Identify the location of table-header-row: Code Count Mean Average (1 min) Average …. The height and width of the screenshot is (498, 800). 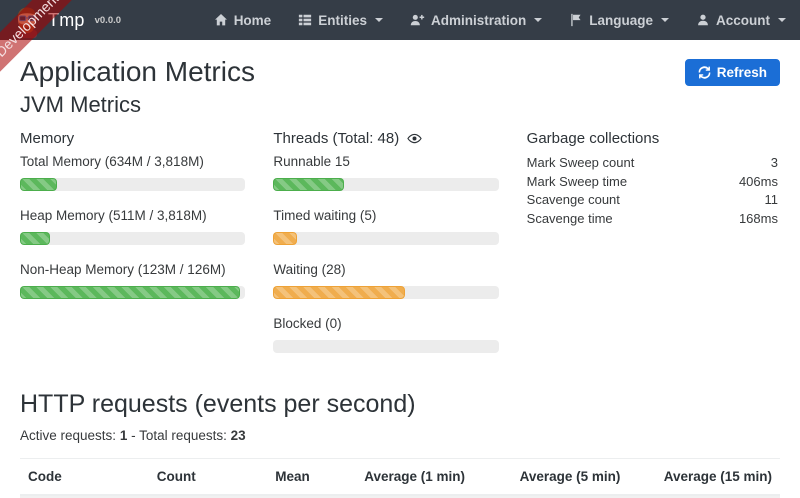
(400, 477).